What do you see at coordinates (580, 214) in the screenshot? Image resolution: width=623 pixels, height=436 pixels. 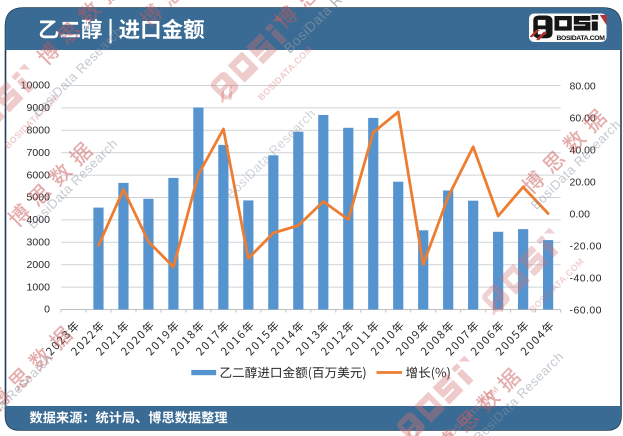 I see `svg-text: 0.00` at bounding box center [580, 214].